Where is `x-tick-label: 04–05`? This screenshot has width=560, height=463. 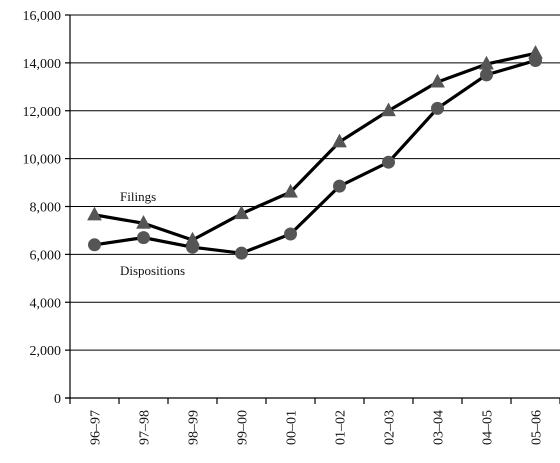 x-tick-label: 04–05 is located at coordinates (488, 427).